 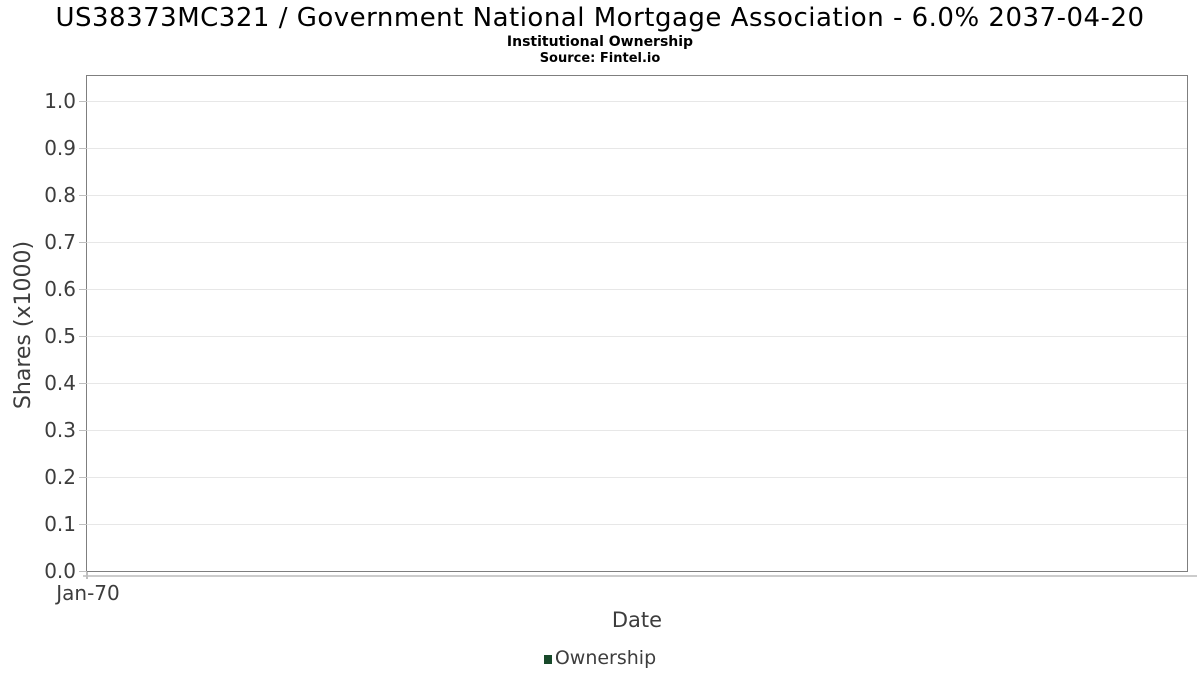 What do you see at coordinates (600, 42) in the screenshot?
I see `chart-subtitle: Institutional Ownership` at bounding box center [600, 42].